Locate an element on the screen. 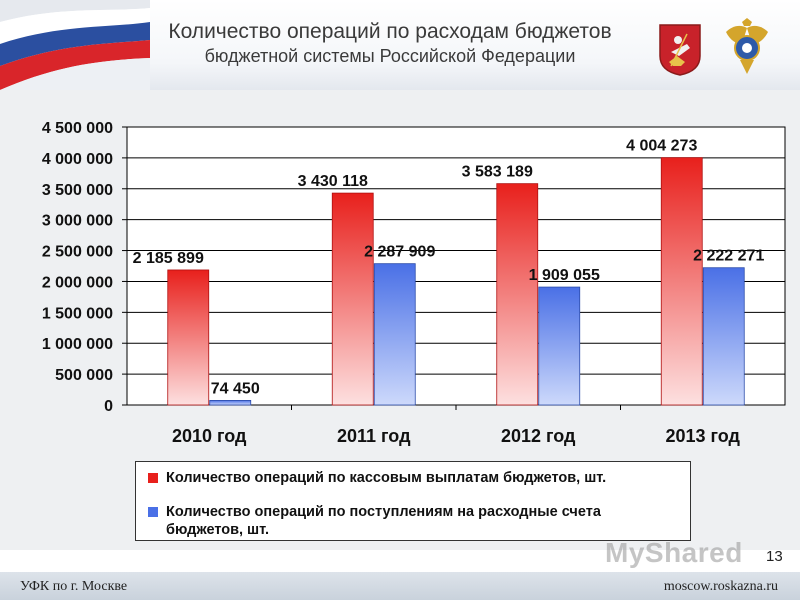  x-tick-label: 2013 год is located at coordinates (703, 436).